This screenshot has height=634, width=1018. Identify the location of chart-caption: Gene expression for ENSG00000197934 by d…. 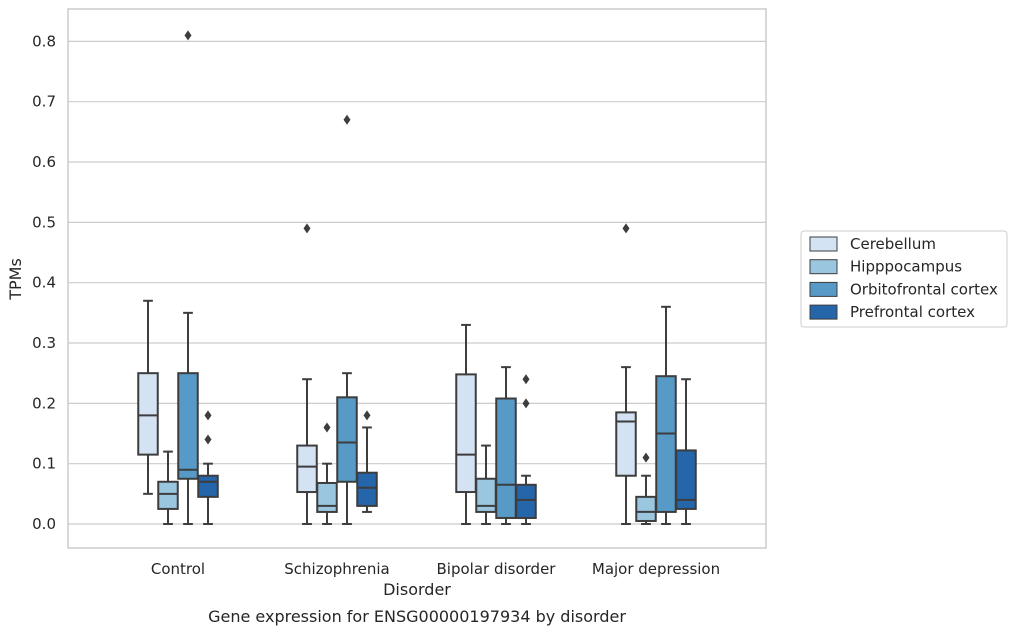
(417, 616).